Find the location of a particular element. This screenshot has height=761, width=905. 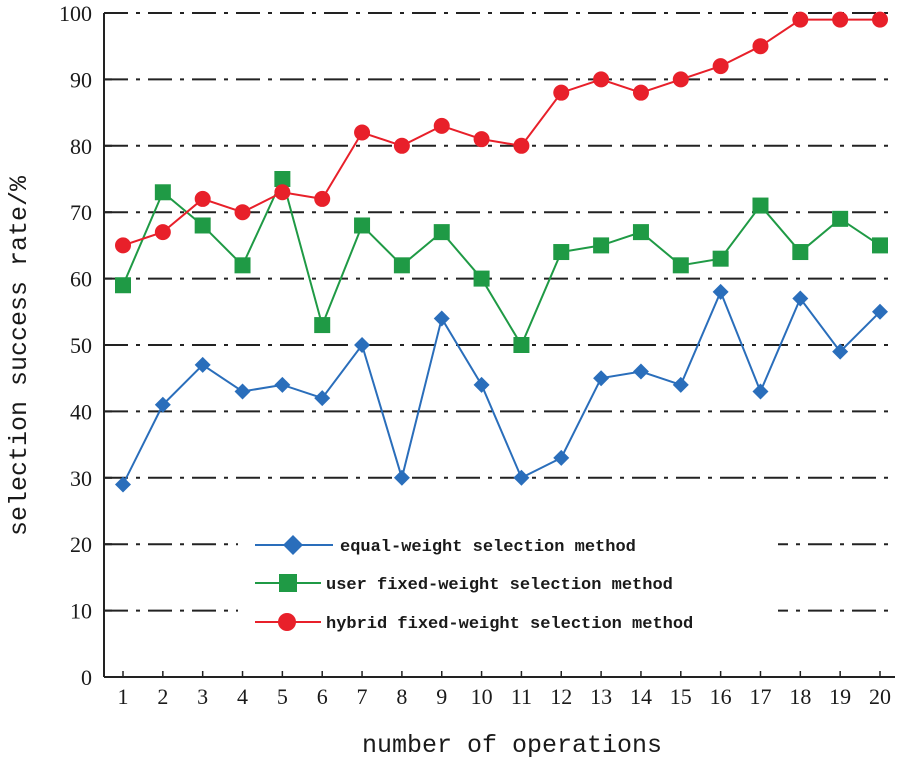

x-tick-label-7: 7 is located at coordinates (362, 696).